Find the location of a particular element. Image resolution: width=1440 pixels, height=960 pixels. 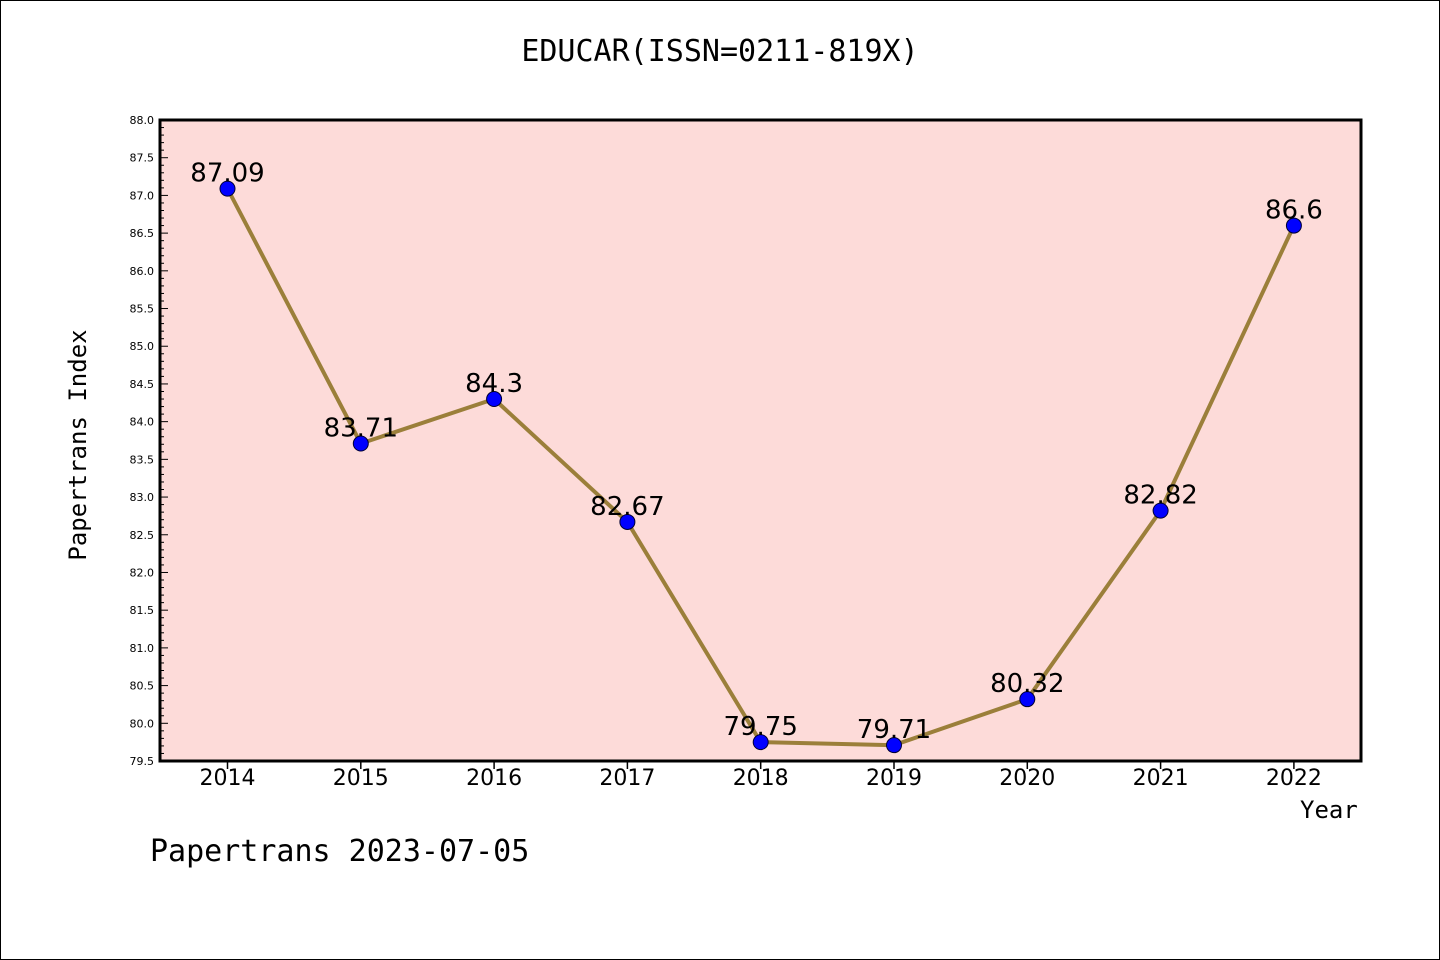

x-tick-label: 2022 is located at coordinates (1294, 778).